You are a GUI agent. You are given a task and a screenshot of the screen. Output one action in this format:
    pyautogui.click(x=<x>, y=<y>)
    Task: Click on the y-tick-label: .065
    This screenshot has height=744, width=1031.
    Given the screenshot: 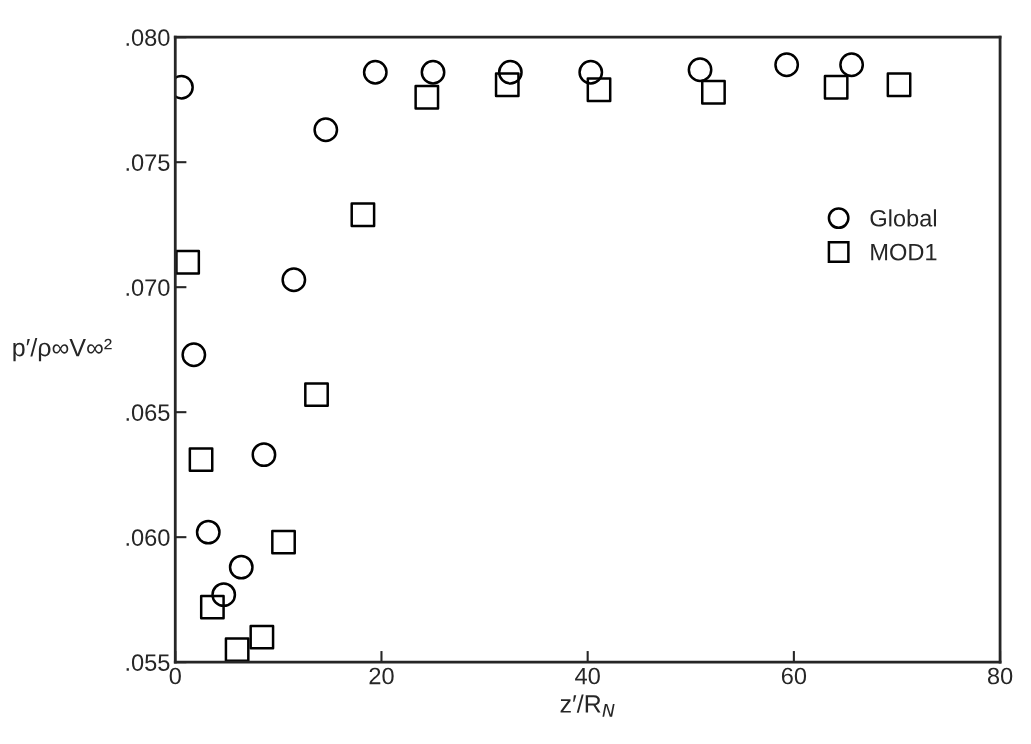 What is the action you would take?
    pyautogui.click(x=148, y=412)
    